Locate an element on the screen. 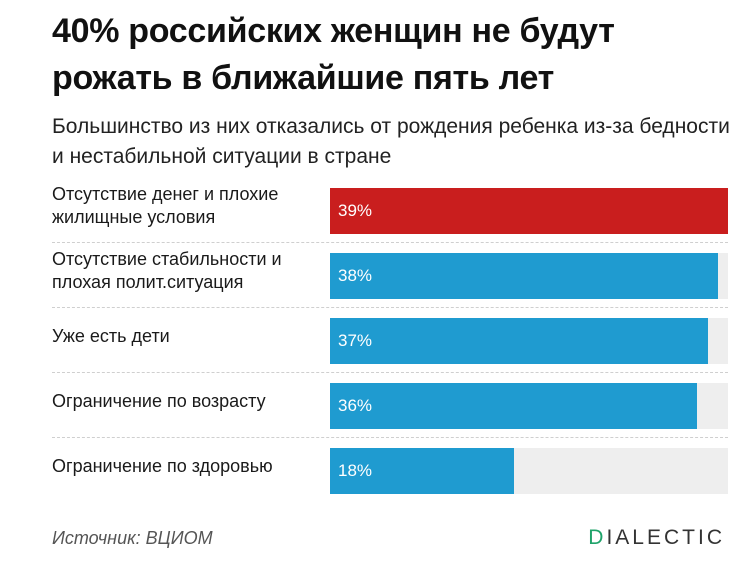 The image size is (747, 569). source-note: Источник: ВЦИОМ is located at coordinates (132, 538).